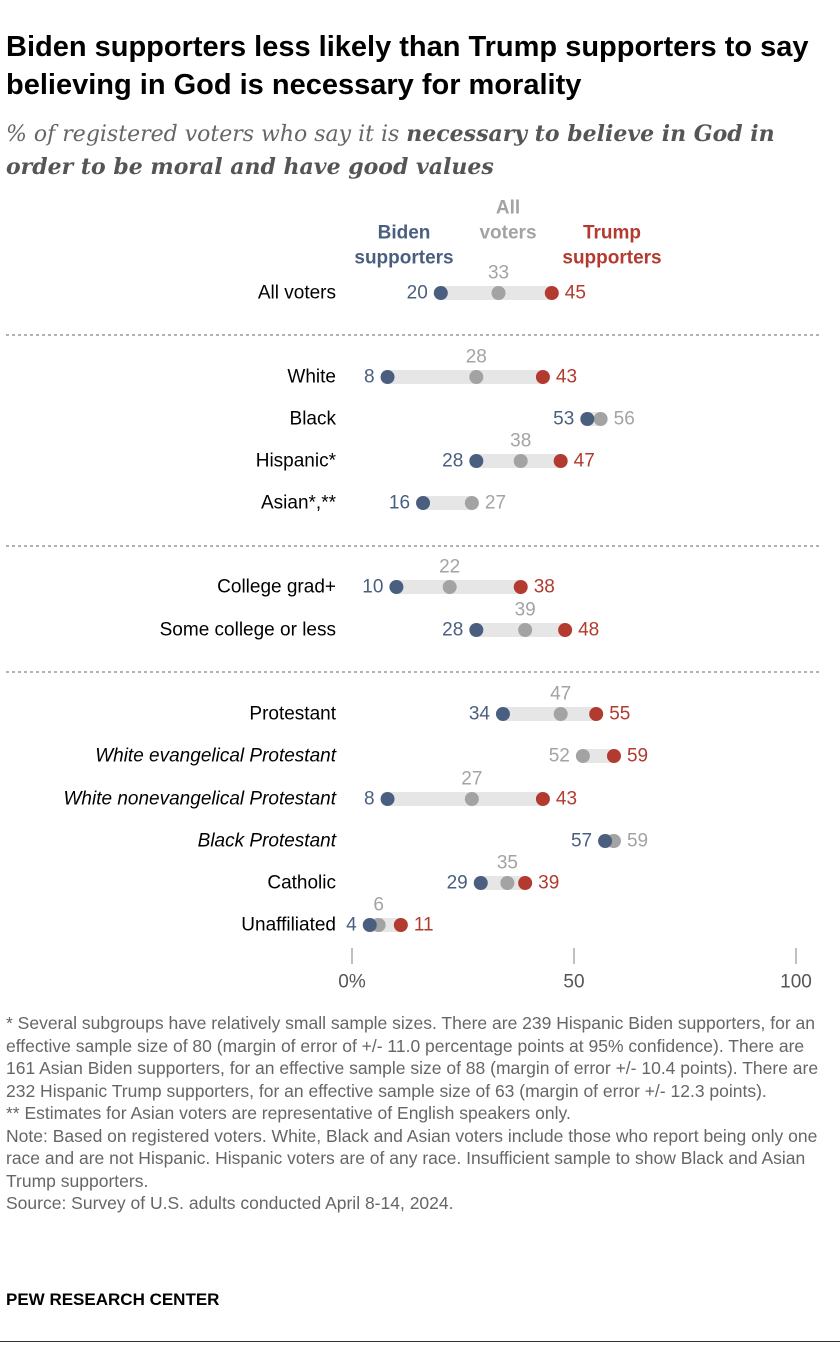 The width and height of the screenshot is (840, 1348). I want to click on dot-biden-catholic, so click(480, 883).